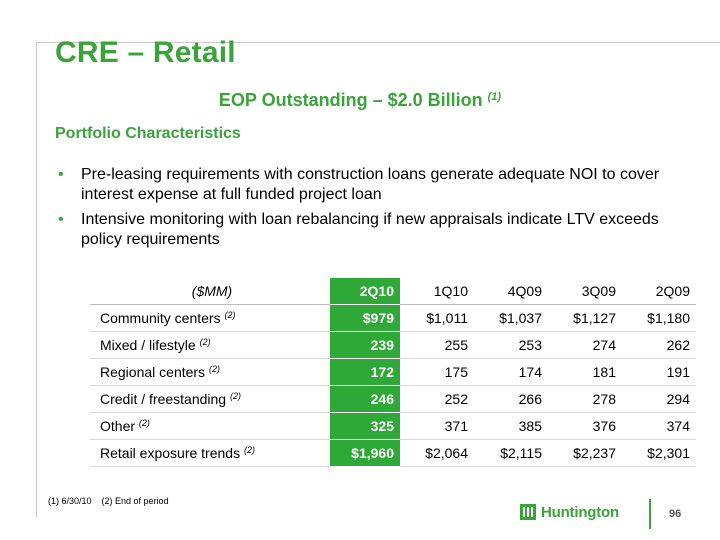 The height and width of the screenshot is (540, 720). Describe the element at coordinates (528, 512) in the screenshot. I see `huntington-logo-icon` at that location.